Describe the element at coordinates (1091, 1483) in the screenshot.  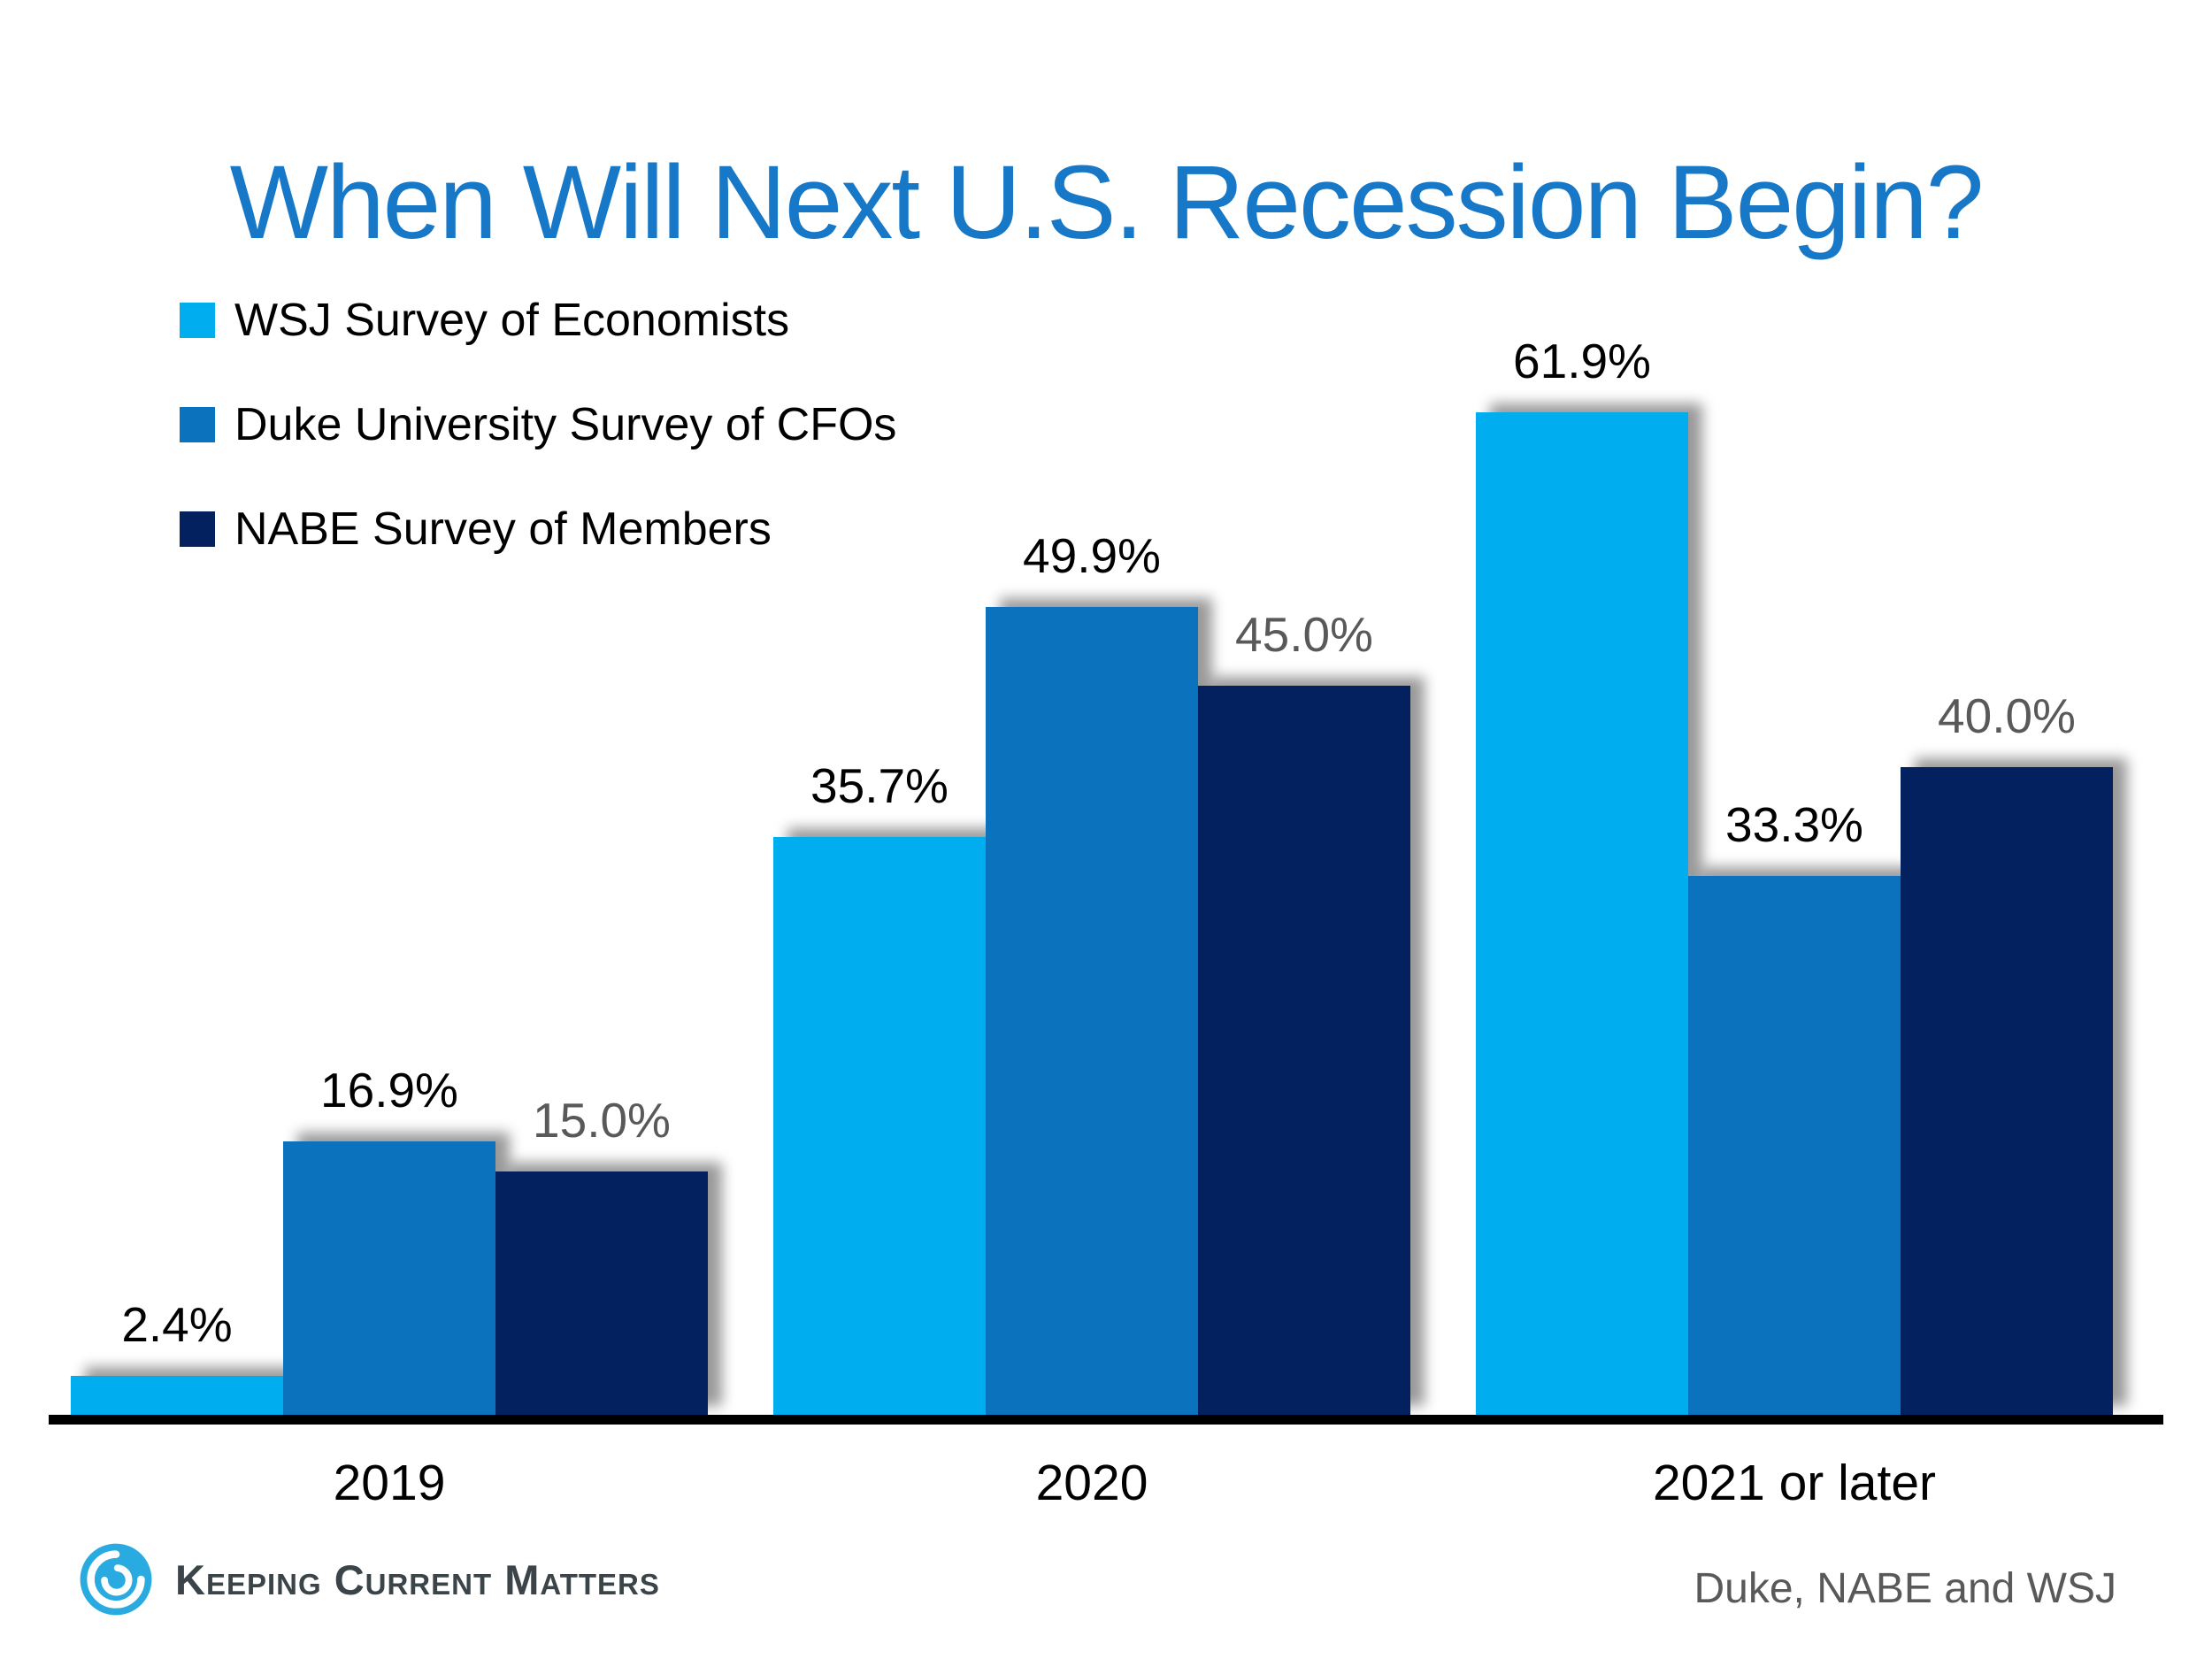
I see `category-label: 2020` at that location.